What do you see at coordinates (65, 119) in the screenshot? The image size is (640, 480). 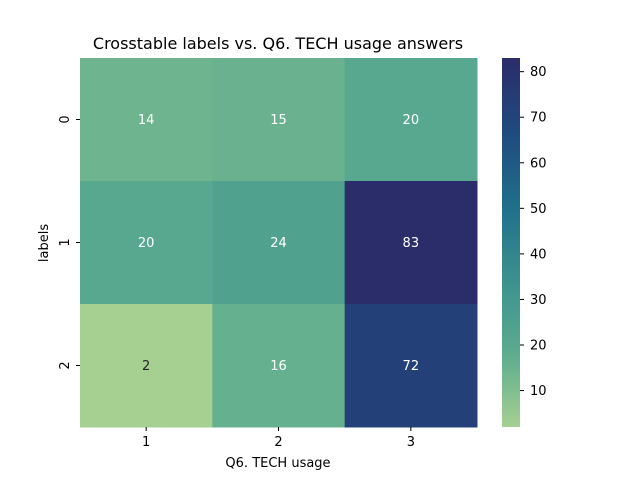 I see `y-tick-label: 0` at bounding box center [65, 119].